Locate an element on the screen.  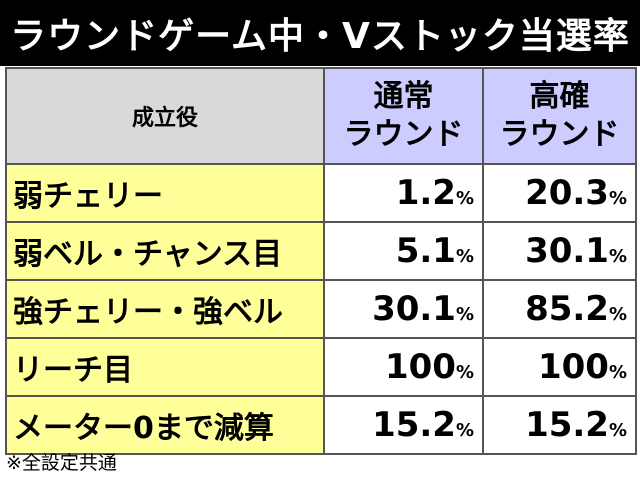
footnote: ※全設定共通 is located at coordinates (61, 463).